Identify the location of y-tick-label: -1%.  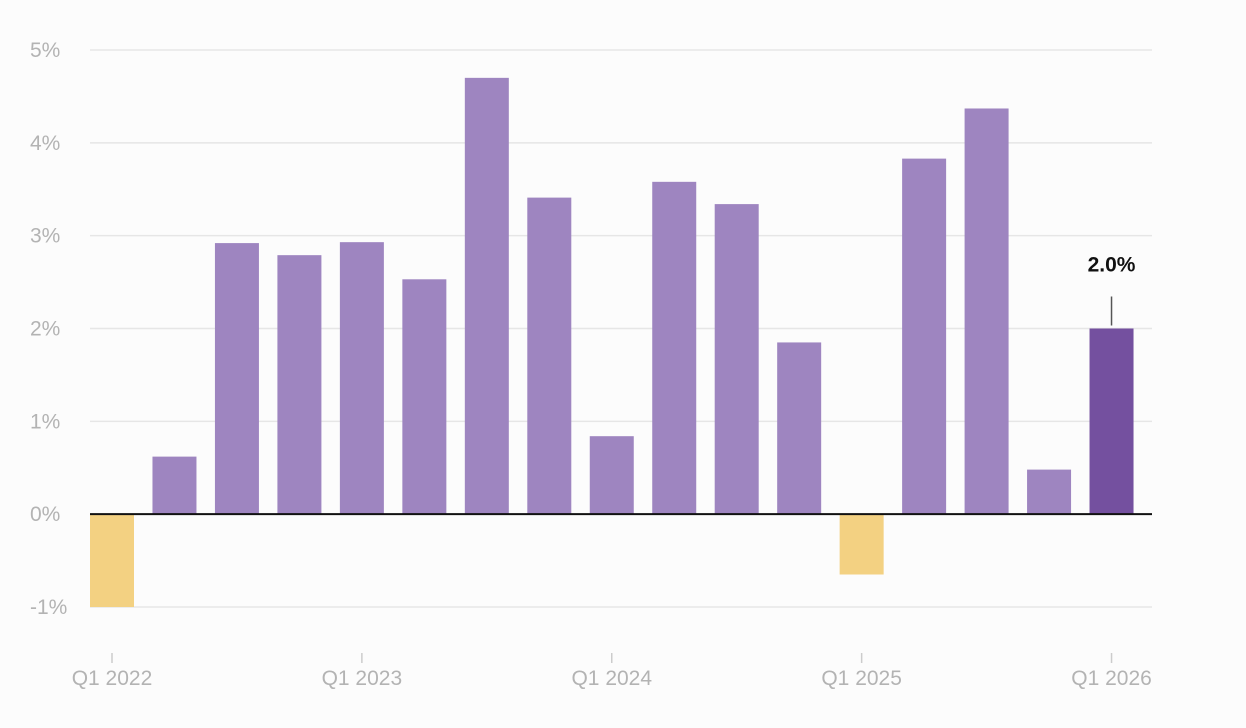
(48, 607).